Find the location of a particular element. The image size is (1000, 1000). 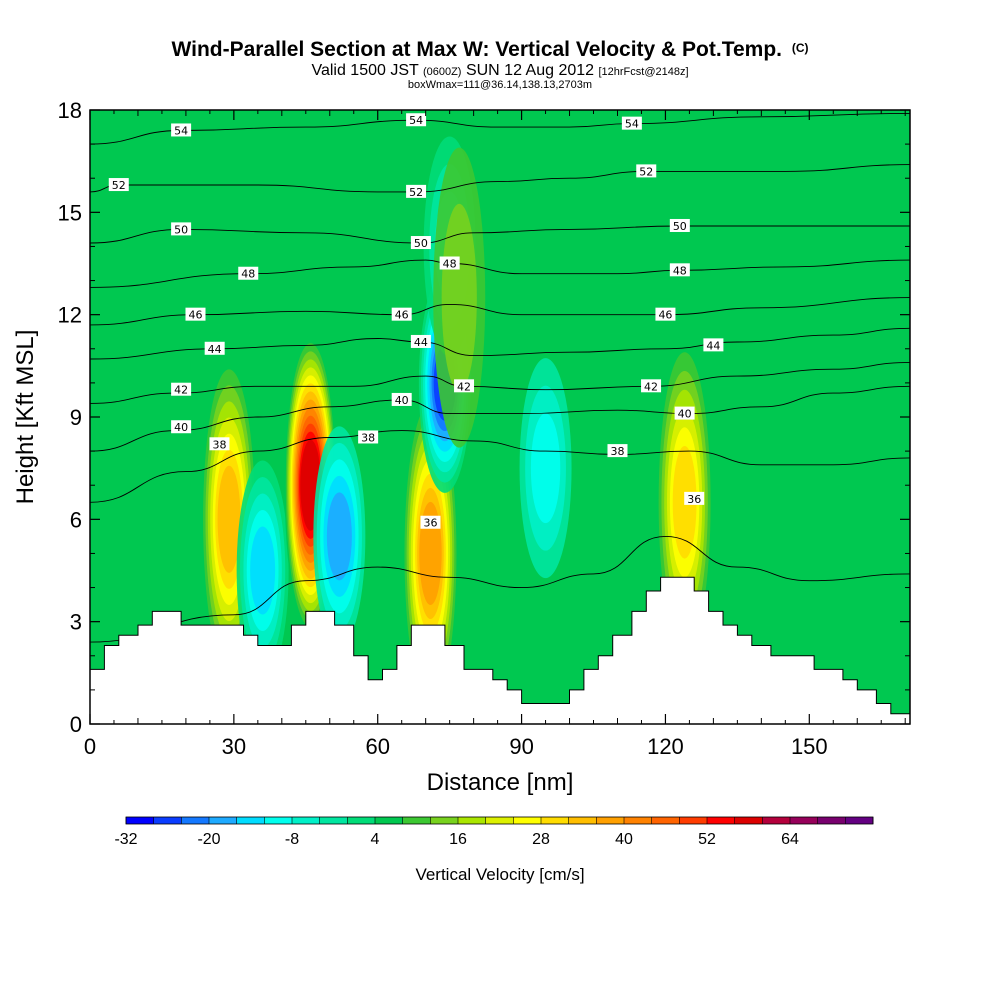

contour-label-text: 54 is located at coordinates (632, 124).